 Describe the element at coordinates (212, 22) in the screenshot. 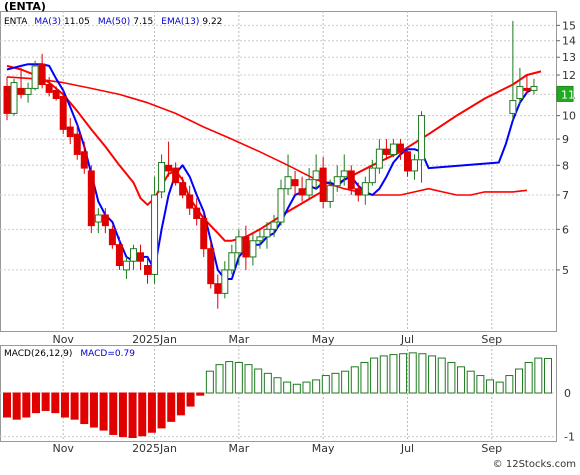

I see `price-legend-value: 9.22` at that location.